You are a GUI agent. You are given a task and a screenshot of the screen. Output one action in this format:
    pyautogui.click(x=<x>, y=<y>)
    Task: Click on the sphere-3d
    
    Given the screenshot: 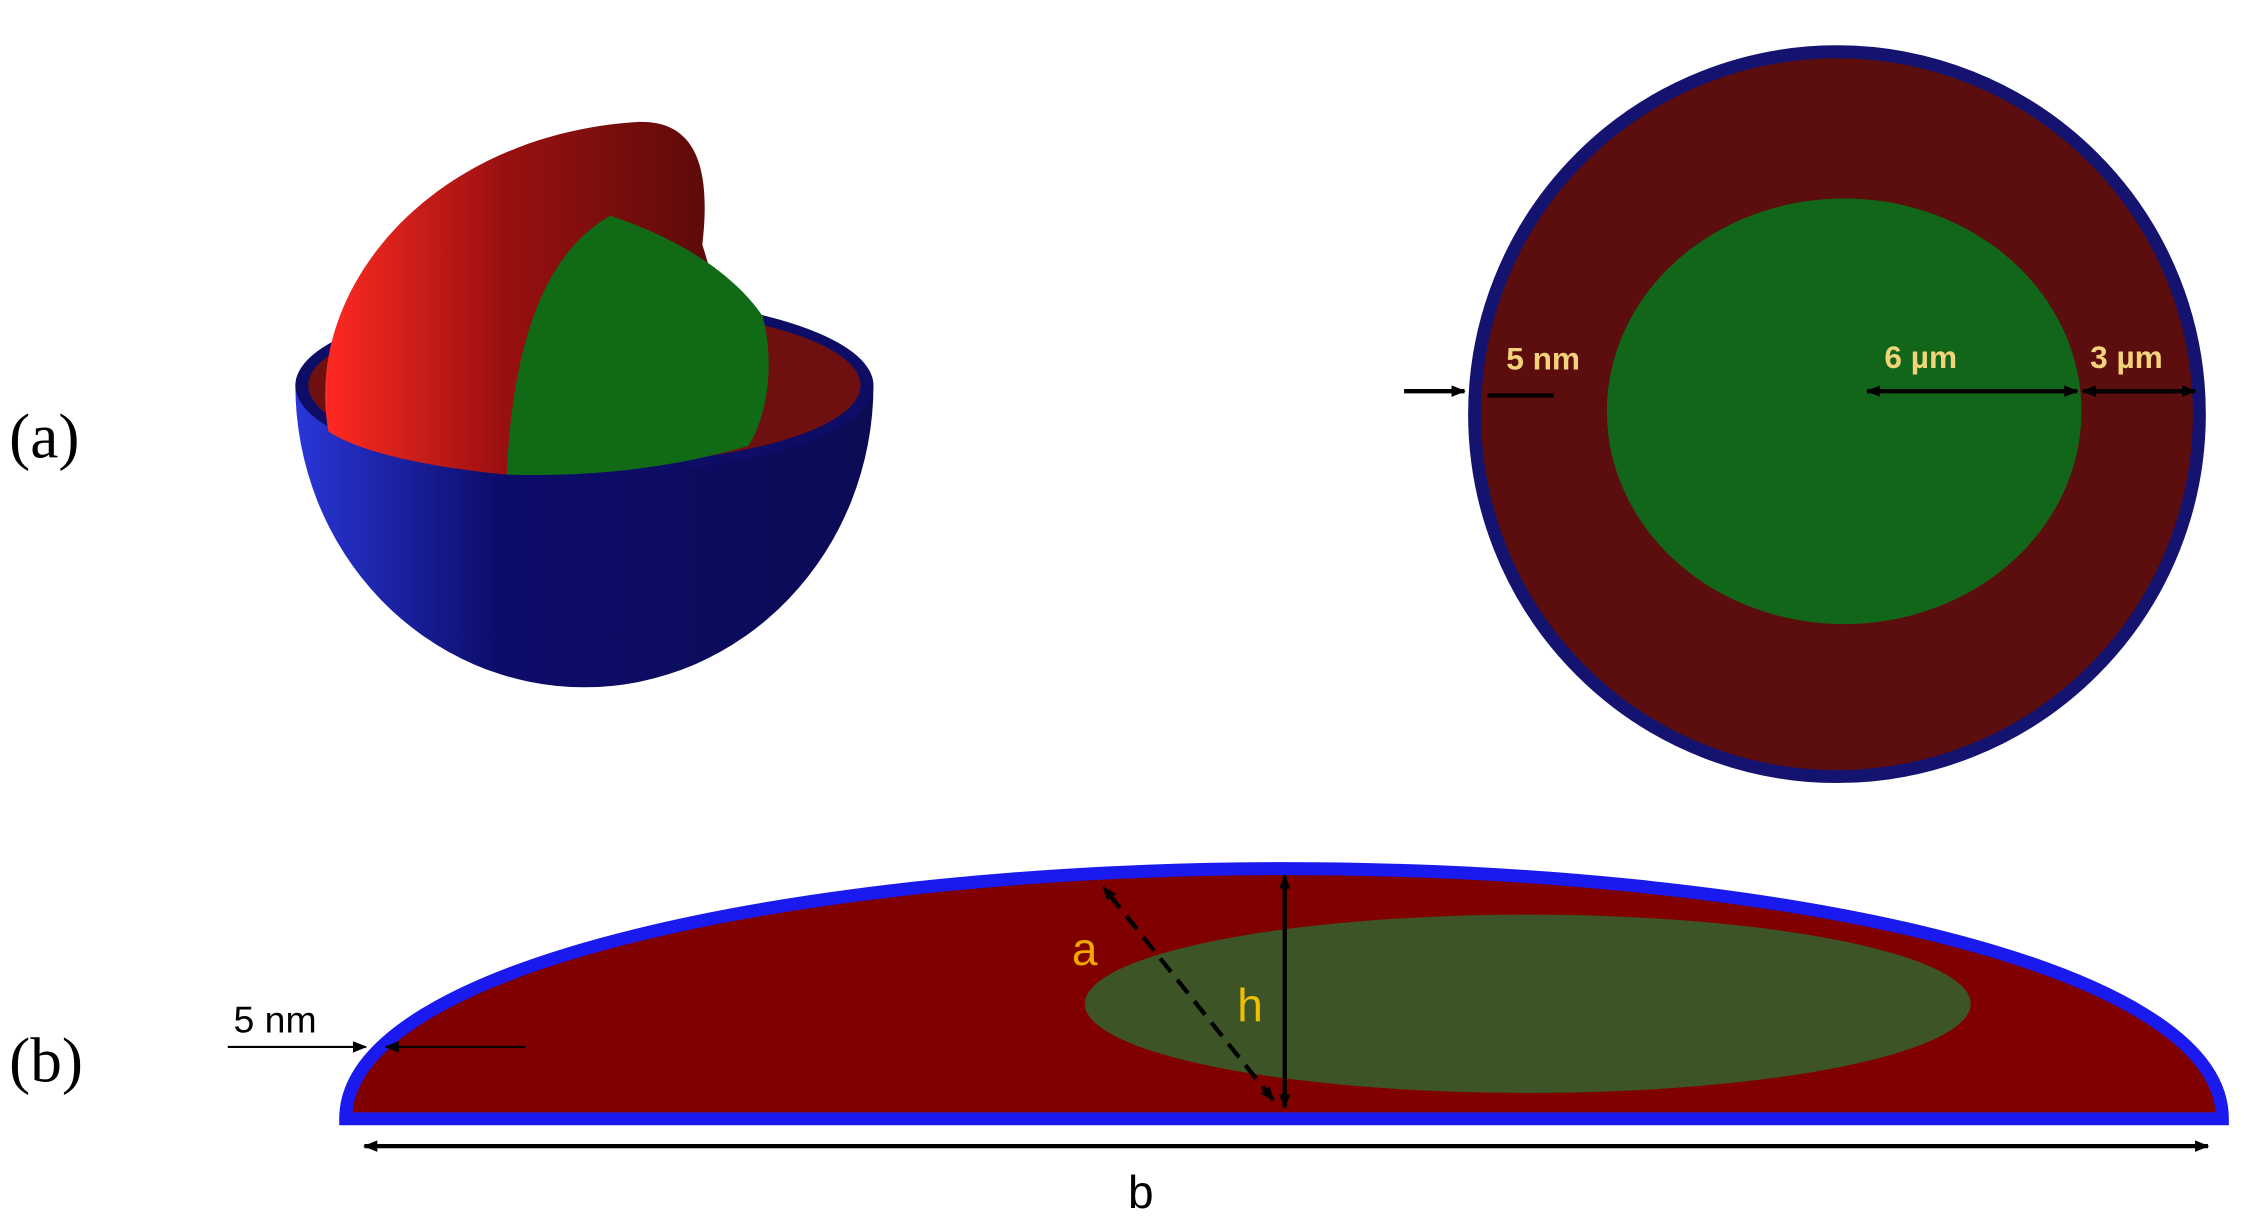 What is the action you would take?
    pyautogui.click(x=584, y=404)
    